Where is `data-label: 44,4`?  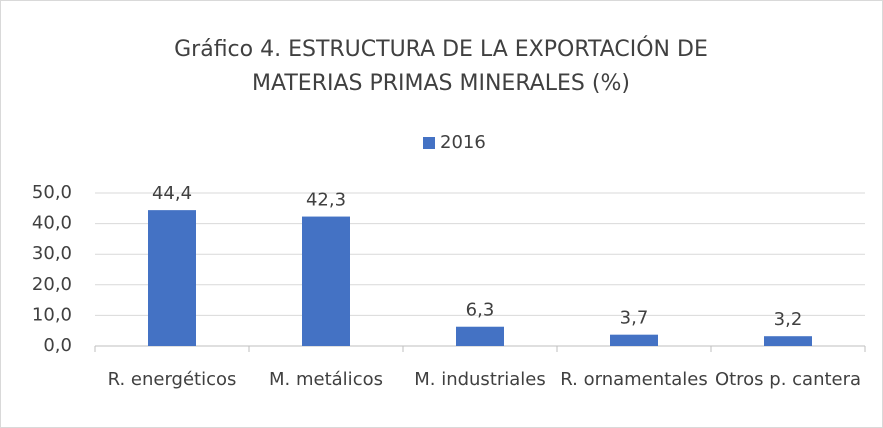
data-label: 44,4 is located at coordinates (172, 193).